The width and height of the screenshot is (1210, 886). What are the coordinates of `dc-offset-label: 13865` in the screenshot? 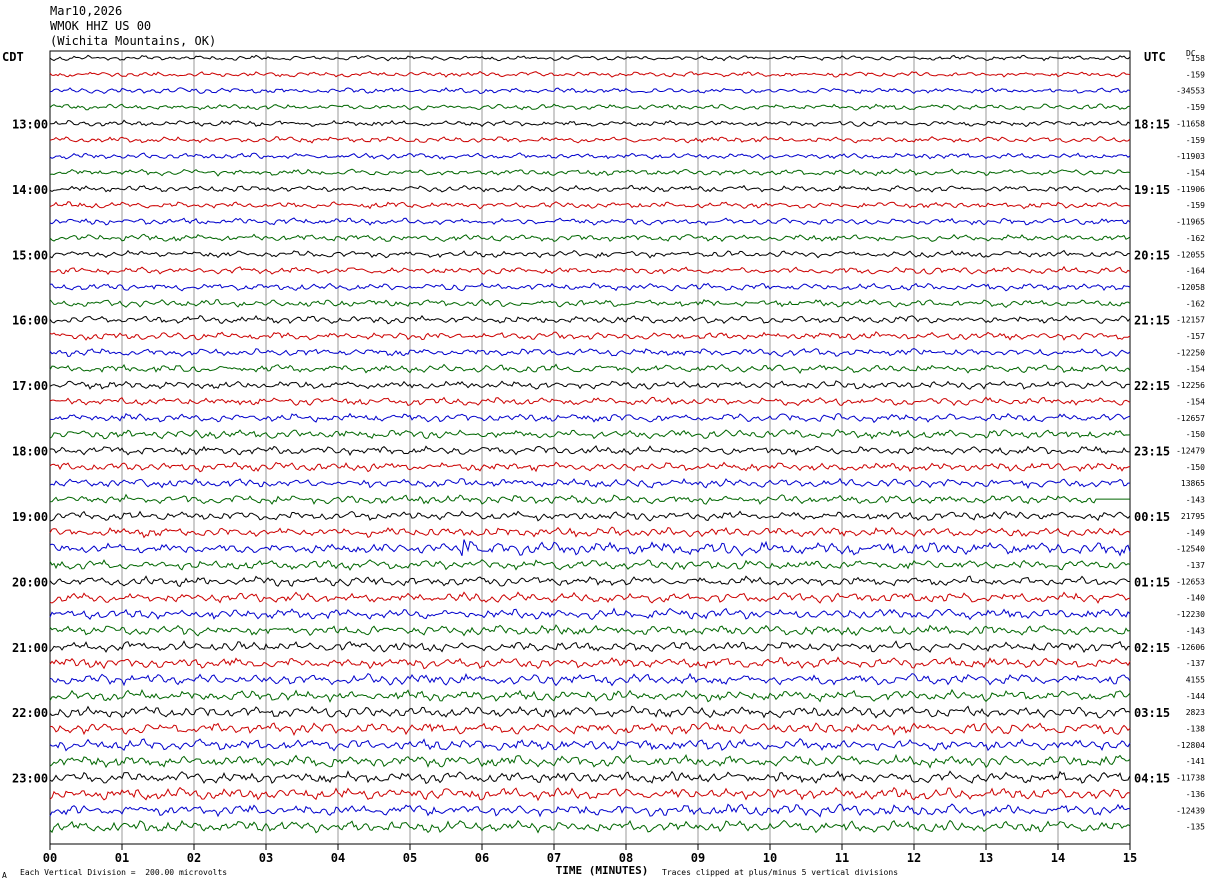 It's located at (1193, 483).